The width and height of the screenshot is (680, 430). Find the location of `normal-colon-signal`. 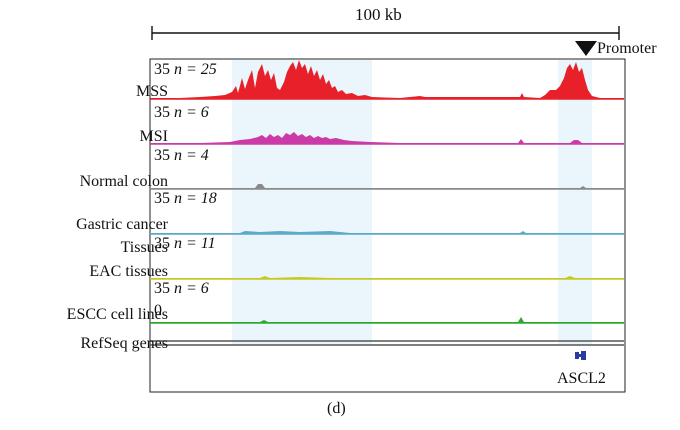

normal-colon-signal is located at coordinates (387, 187).